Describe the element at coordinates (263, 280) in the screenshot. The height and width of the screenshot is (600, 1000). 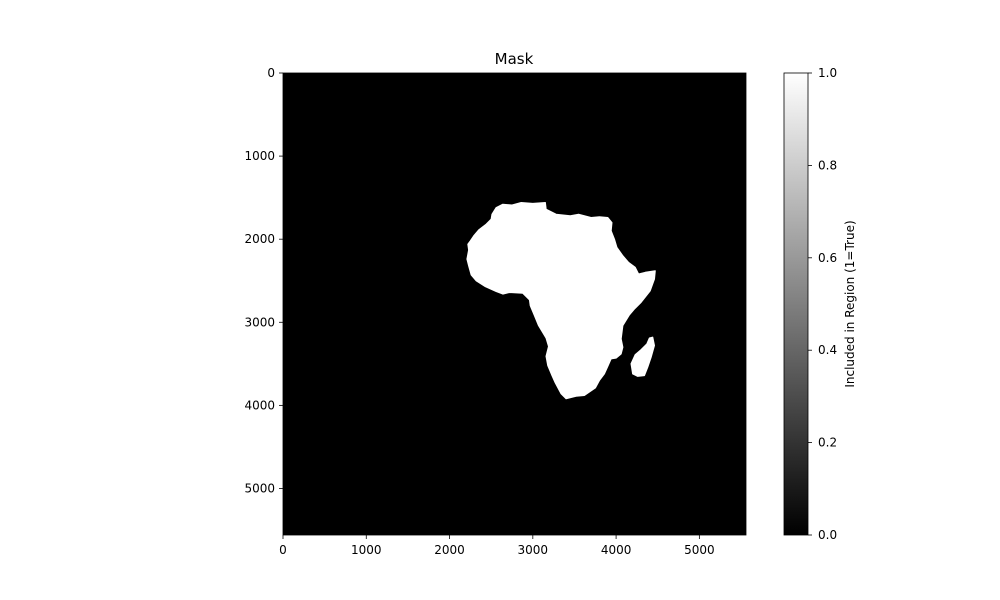
I see `y-axis: 0 1000 2000 3000 4000 5000` at that location.